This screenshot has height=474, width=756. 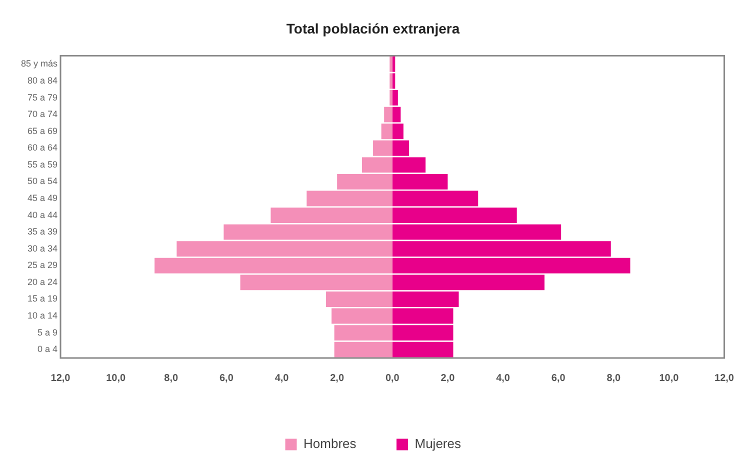 I want to click on y-tick-label: 60 a 64, so click(x=42, y=147).